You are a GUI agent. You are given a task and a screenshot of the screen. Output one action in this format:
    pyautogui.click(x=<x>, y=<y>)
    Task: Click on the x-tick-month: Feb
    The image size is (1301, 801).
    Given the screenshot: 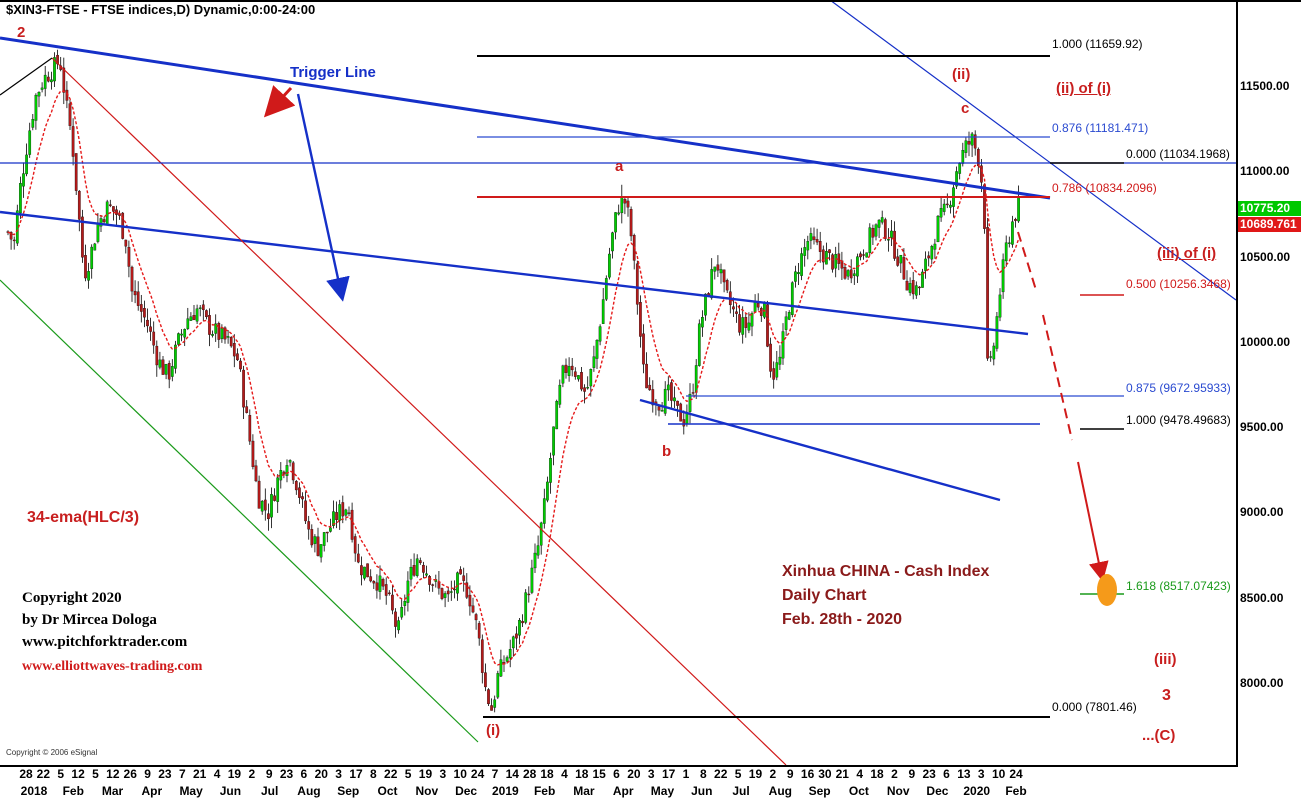 What is the action you would take?
    pyautogui.click(x=1016, y=791)
    